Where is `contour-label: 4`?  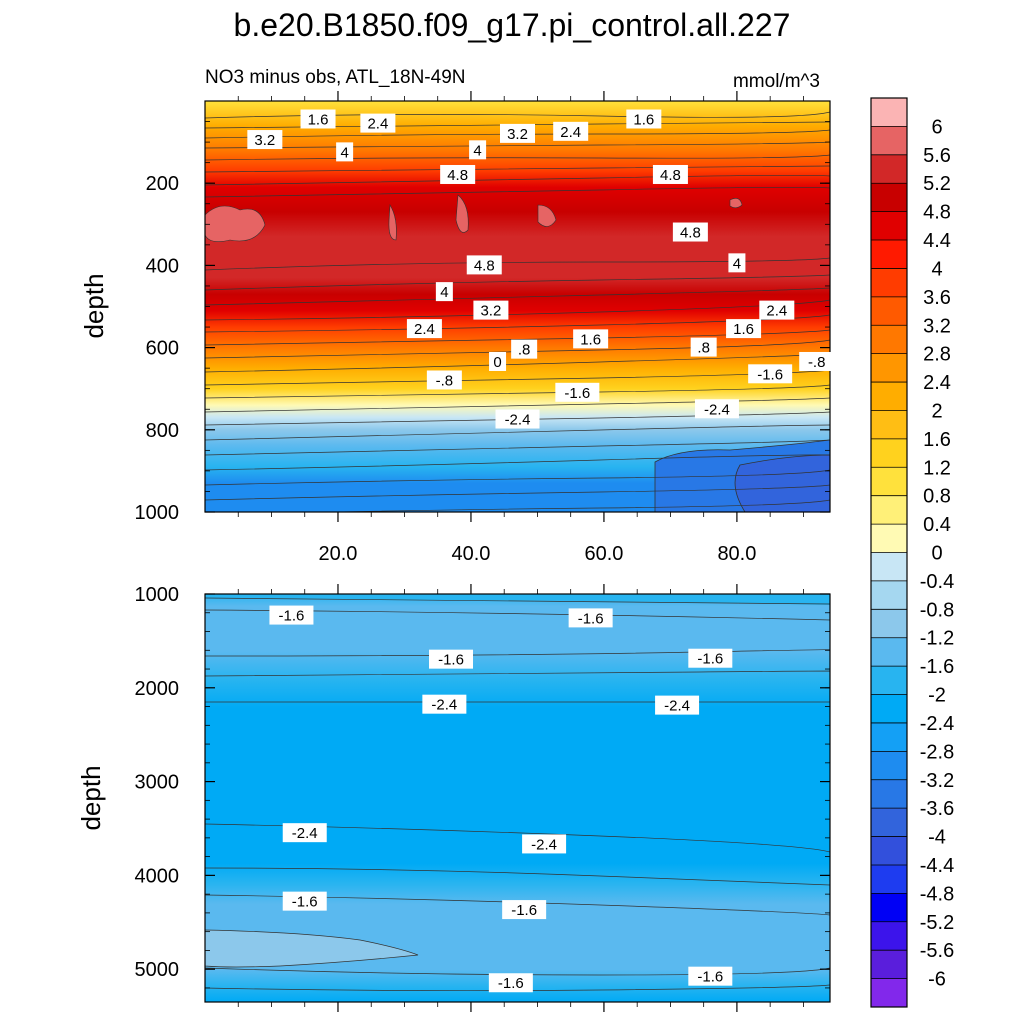
contour-label: 4 is located at coordinates (345, 152).